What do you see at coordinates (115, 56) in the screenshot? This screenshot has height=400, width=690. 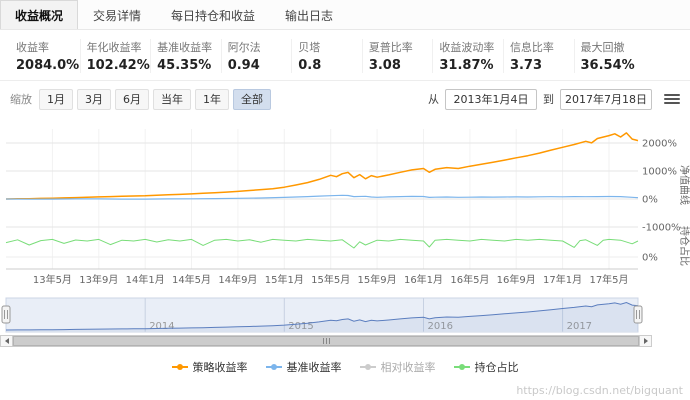 I see `stat-item: 年化收益率 102.42%` at bounding box center [115, 56].